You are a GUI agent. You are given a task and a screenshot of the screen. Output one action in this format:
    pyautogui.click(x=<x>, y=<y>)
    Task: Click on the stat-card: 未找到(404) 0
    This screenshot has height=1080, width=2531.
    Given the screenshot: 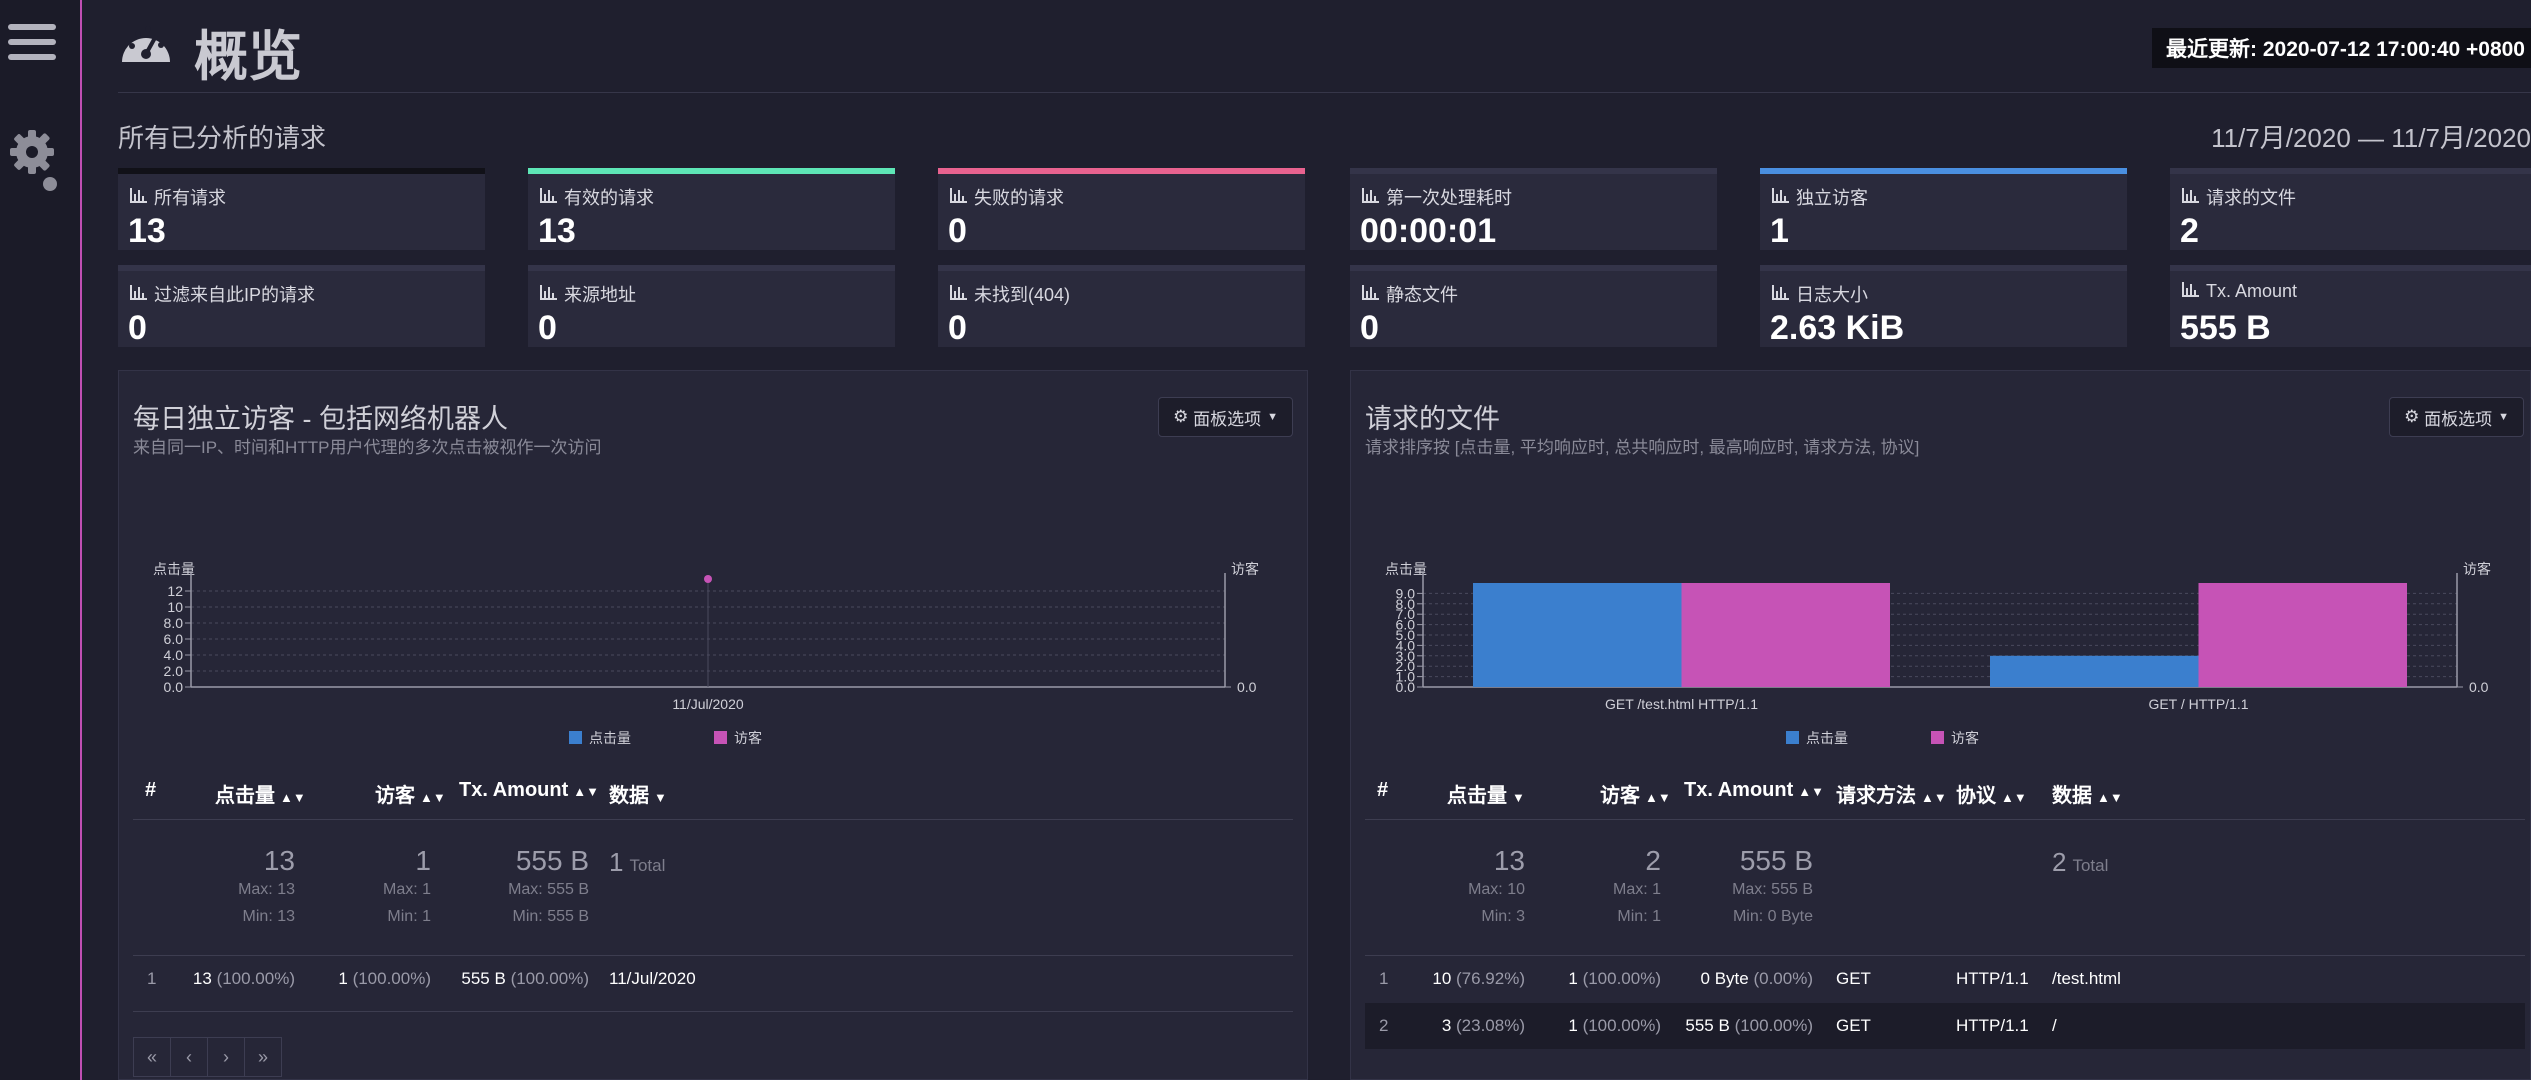 What is the action you would take?
    pyautogui.click(x=1121, y=306)
    